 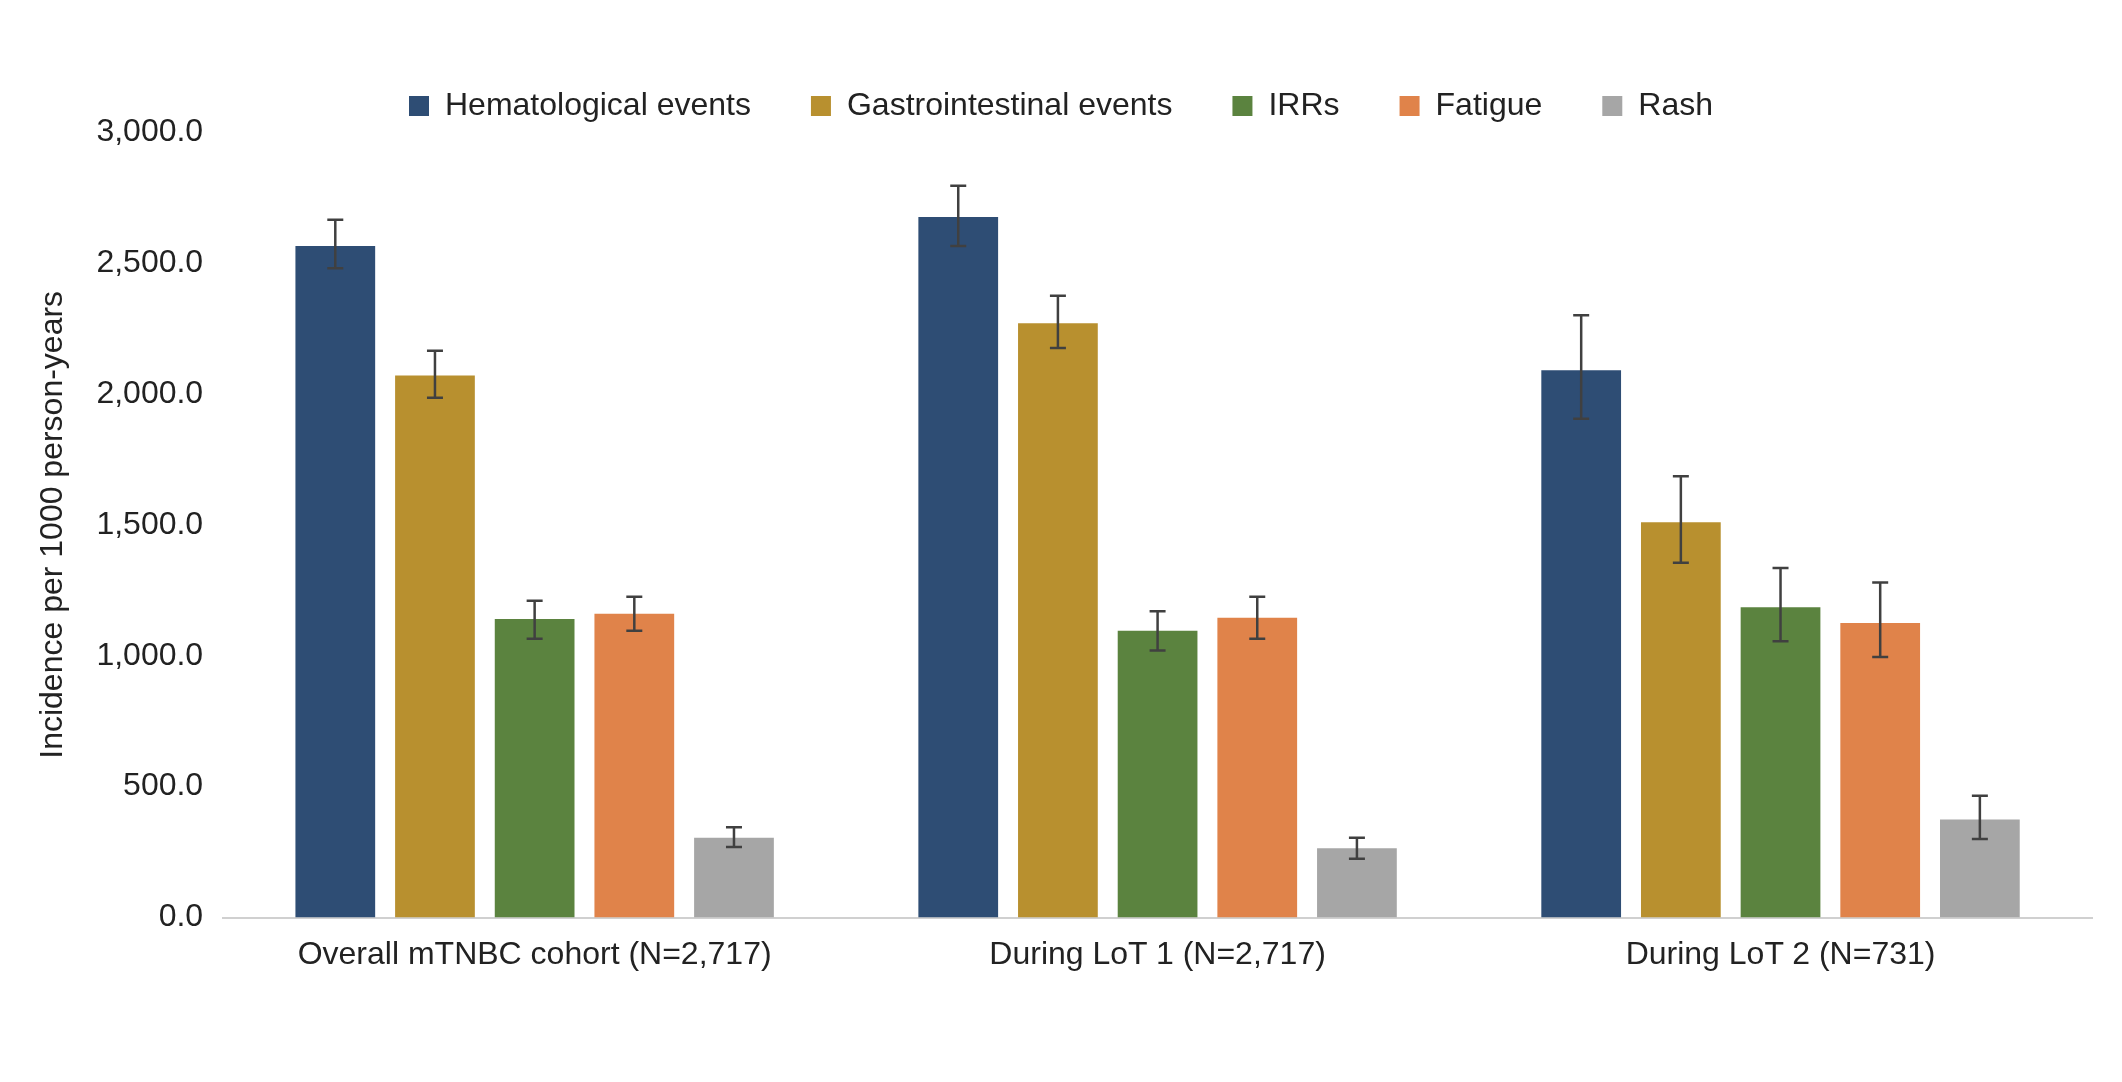 I want to click on y-tick-label: 2,000.0, so click(x=150, y=391).